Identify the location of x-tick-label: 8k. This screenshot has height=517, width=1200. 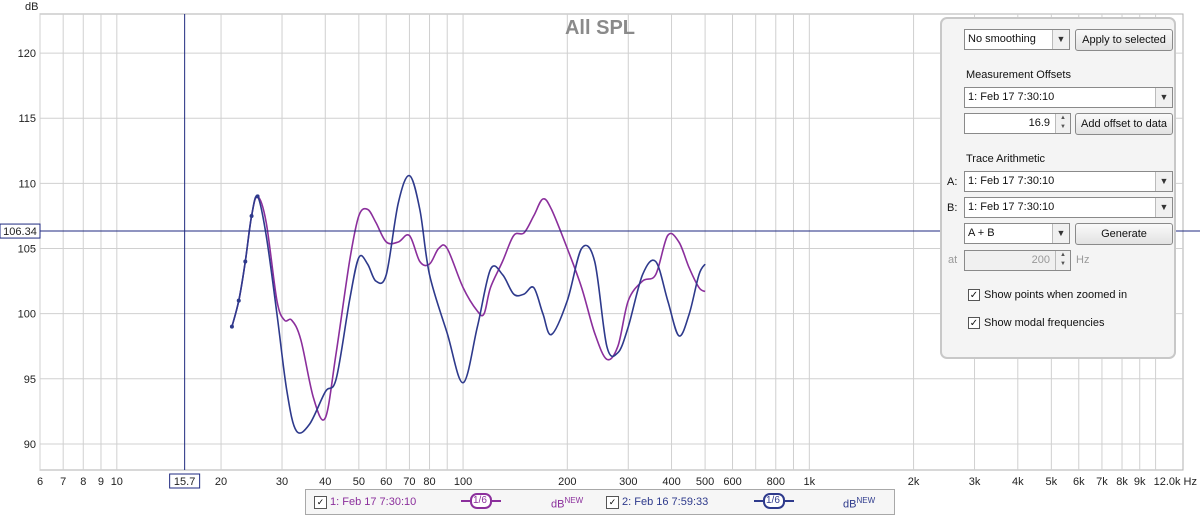
(1122, 482).